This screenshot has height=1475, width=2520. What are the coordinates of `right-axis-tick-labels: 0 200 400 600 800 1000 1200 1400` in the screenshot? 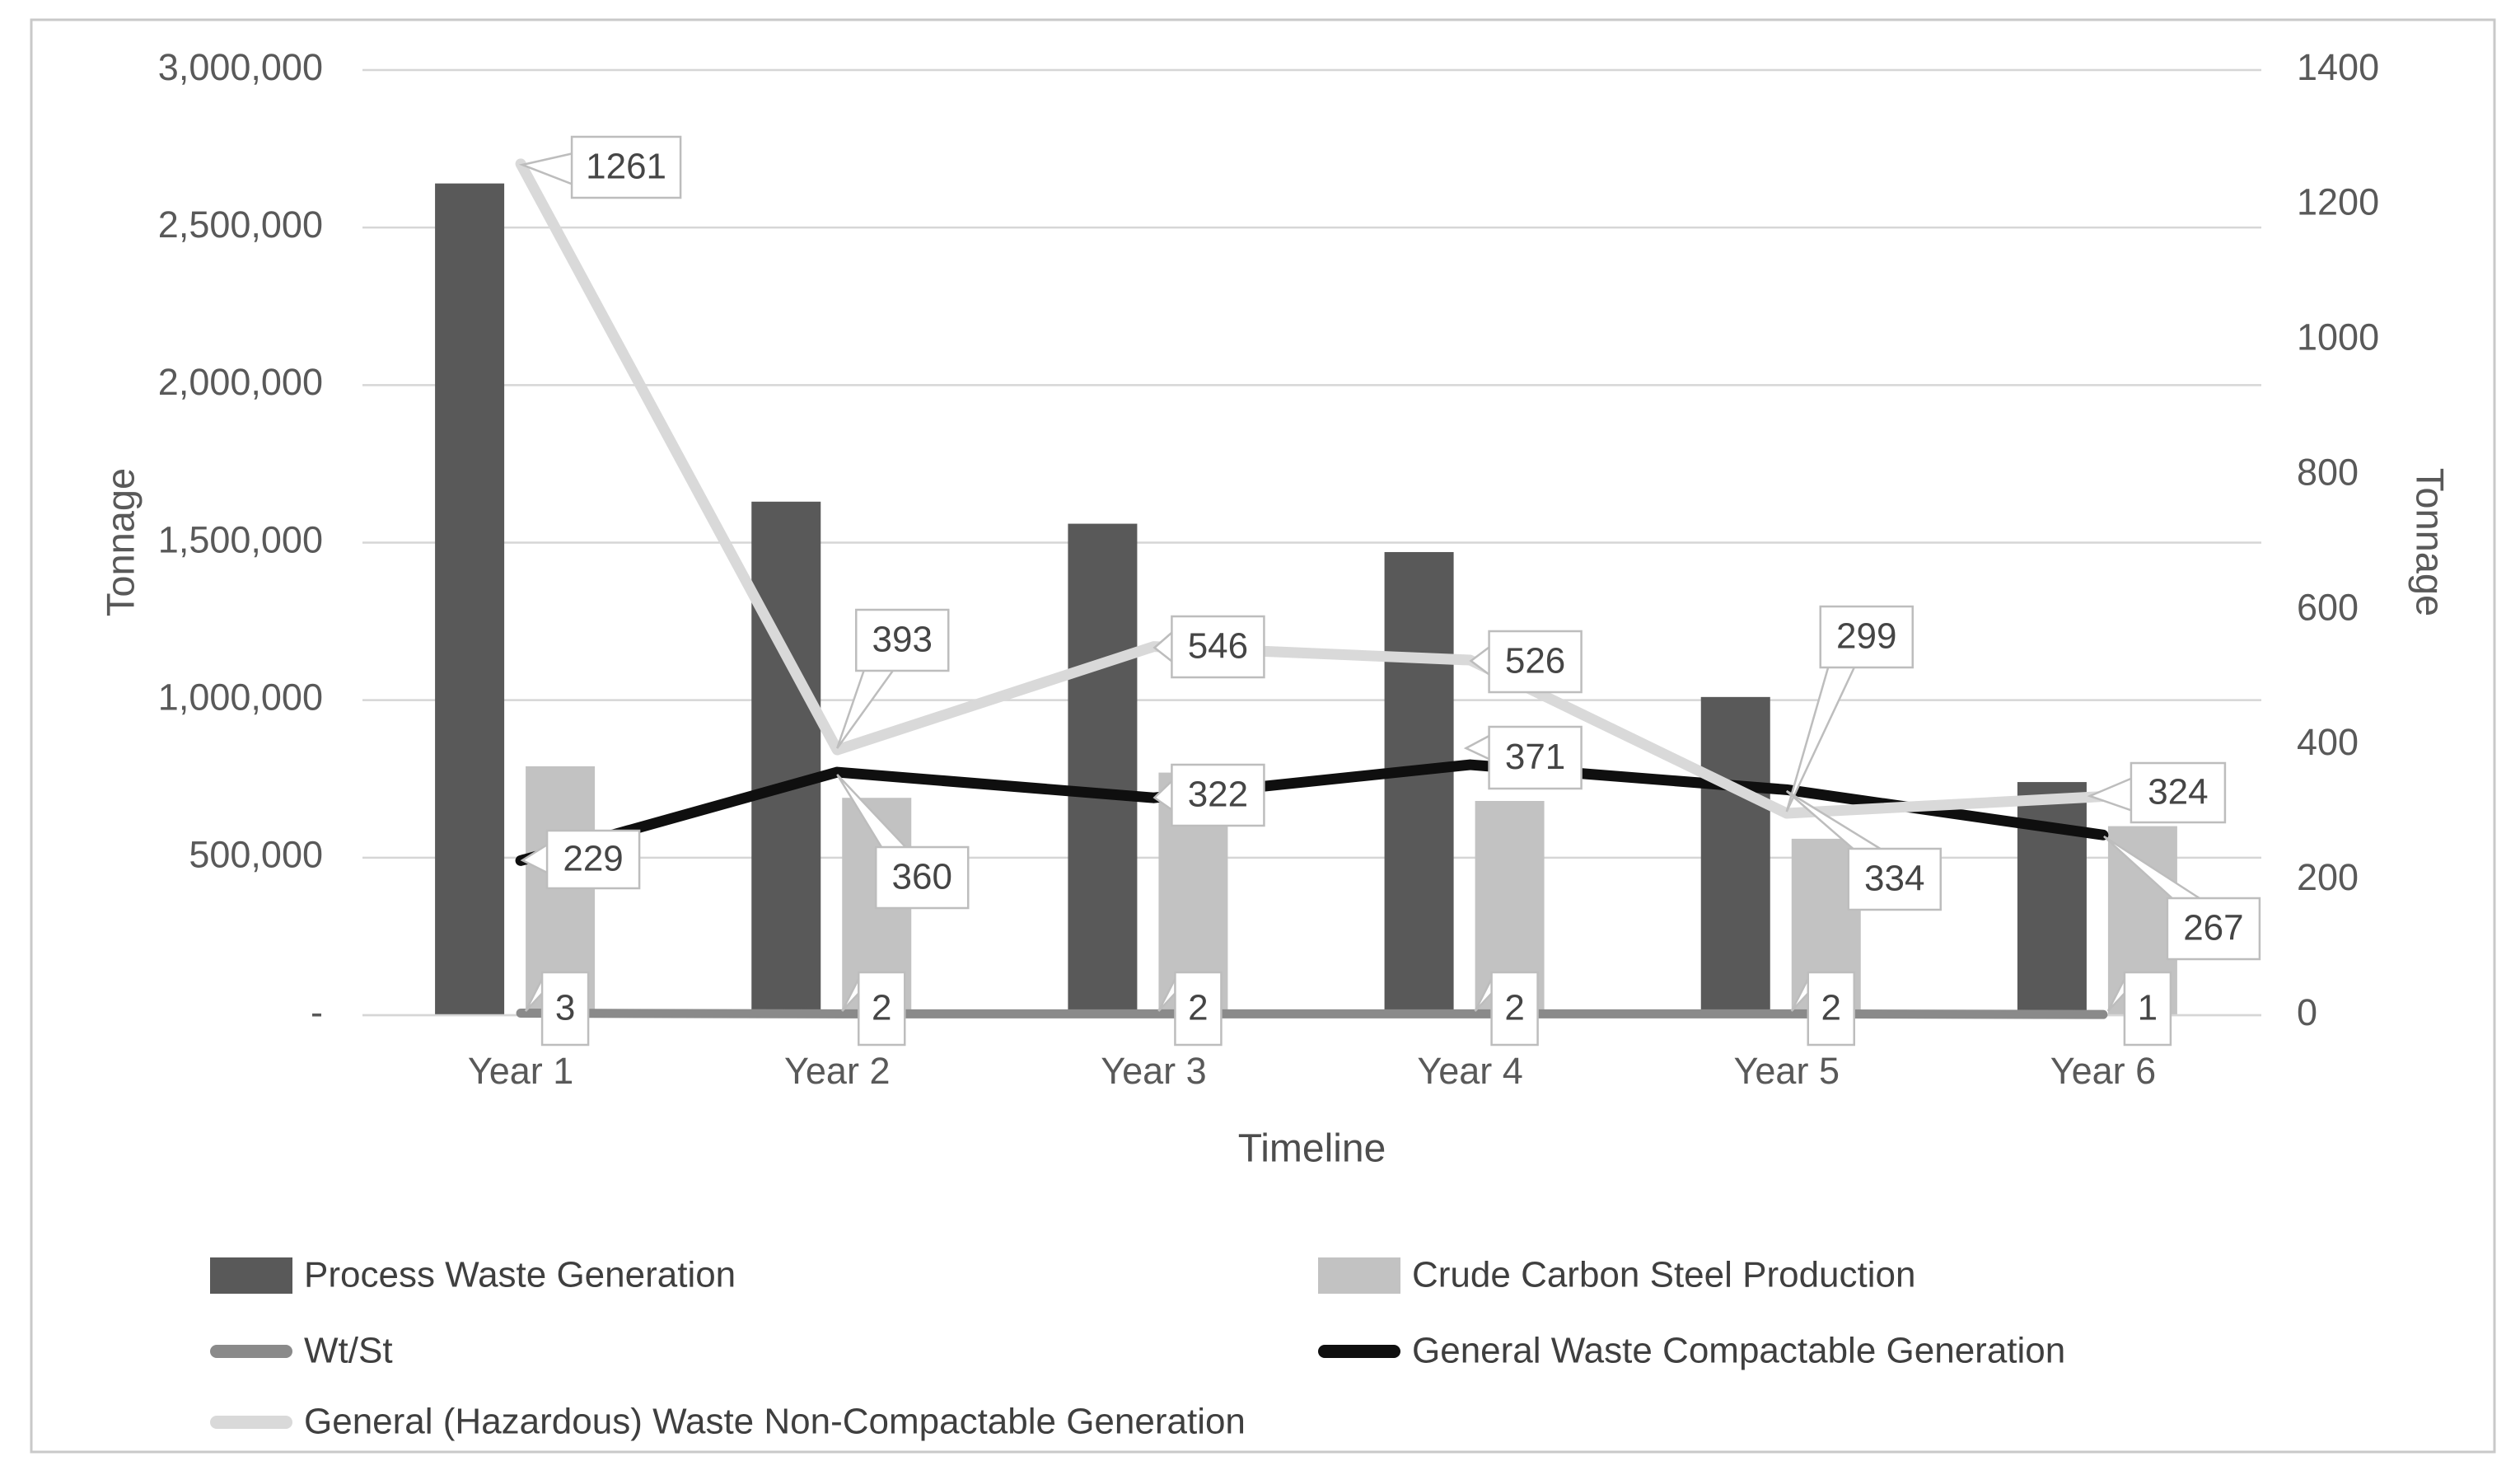 It's located at (2338, 539).